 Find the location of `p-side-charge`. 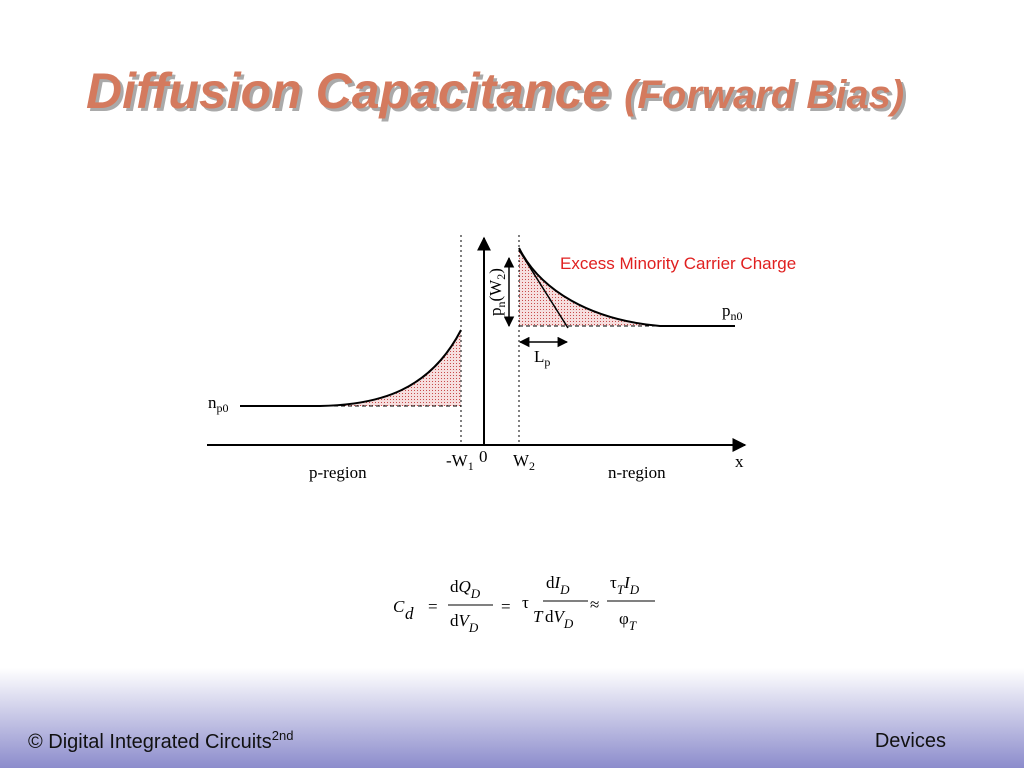

p-side-charge is located at coordinates (390, 368).